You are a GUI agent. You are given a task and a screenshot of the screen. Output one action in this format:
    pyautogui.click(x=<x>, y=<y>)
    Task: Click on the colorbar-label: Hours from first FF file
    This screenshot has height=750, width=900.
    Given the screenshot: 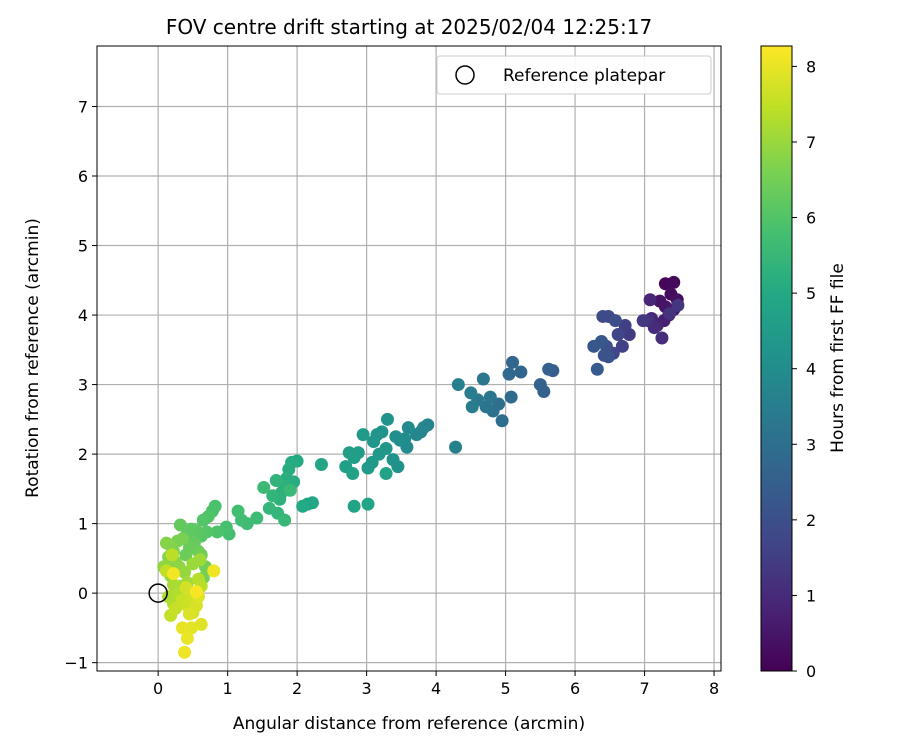 What is the action you would take?
    pyautogui.click(x=838, y=358)
    